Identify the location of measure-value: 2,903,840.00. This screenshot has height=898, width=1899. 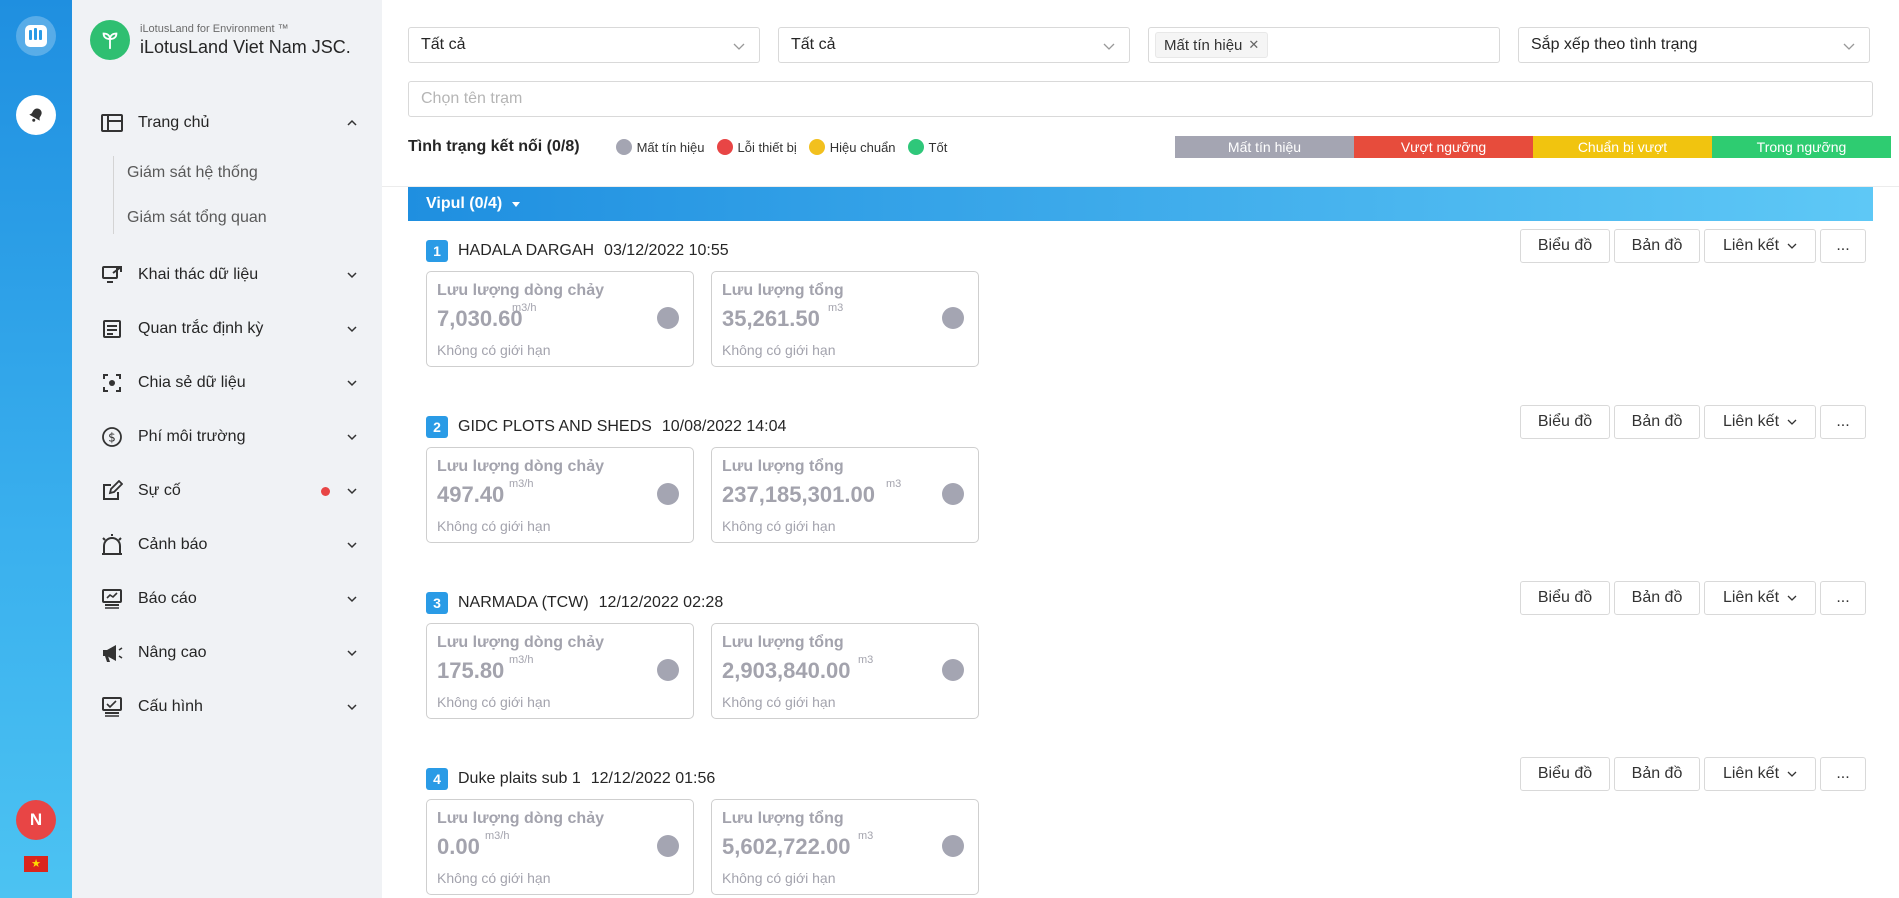
(786, 670).